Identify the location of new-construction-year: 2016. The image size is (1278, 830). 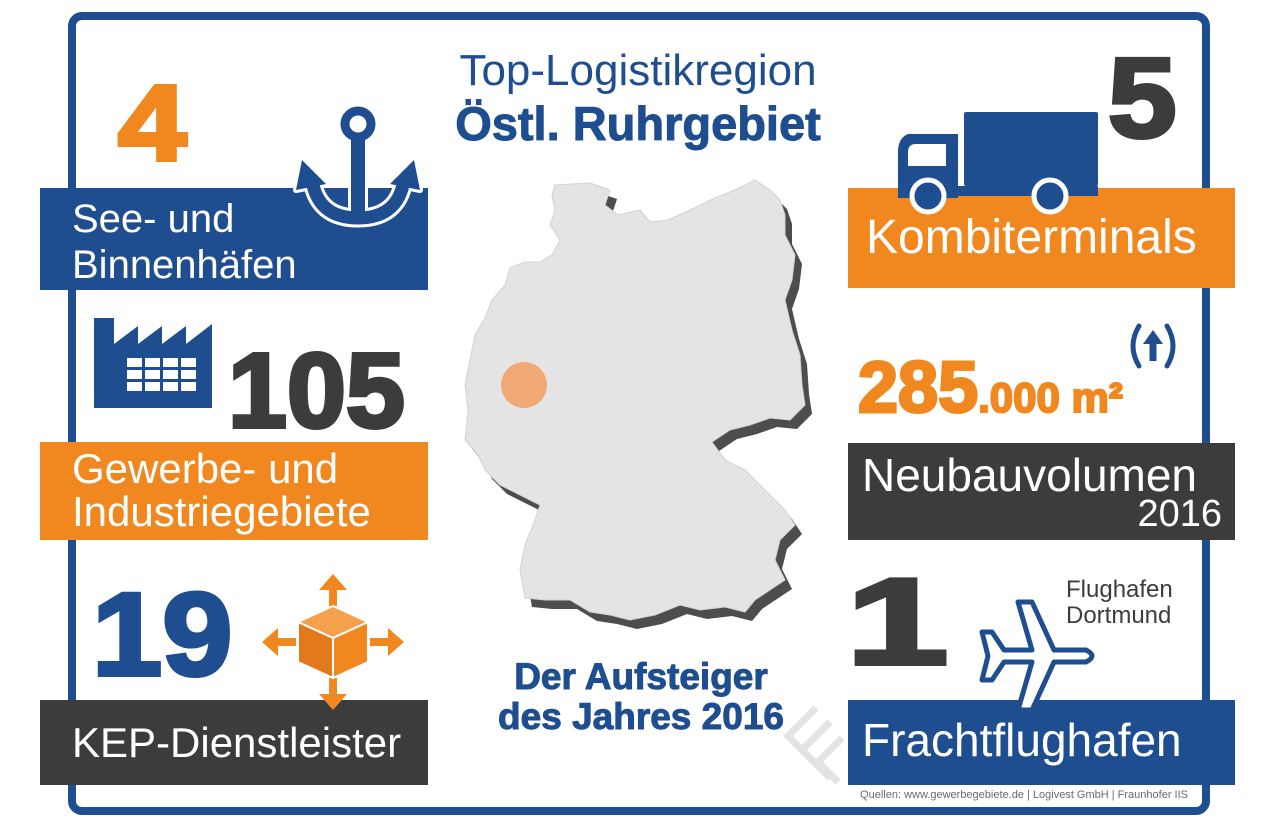
(1179, 514).